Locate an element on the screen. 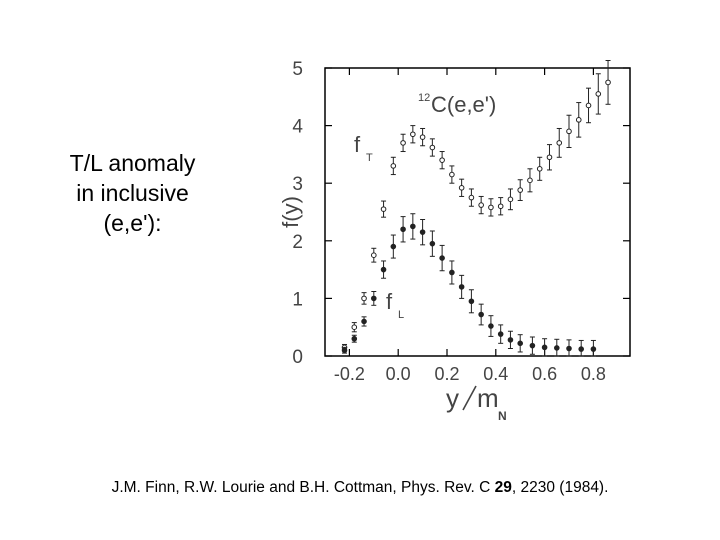 This screenshot has height=540, width=720. citation-volume: 29 is located at coordinates (503, 487).